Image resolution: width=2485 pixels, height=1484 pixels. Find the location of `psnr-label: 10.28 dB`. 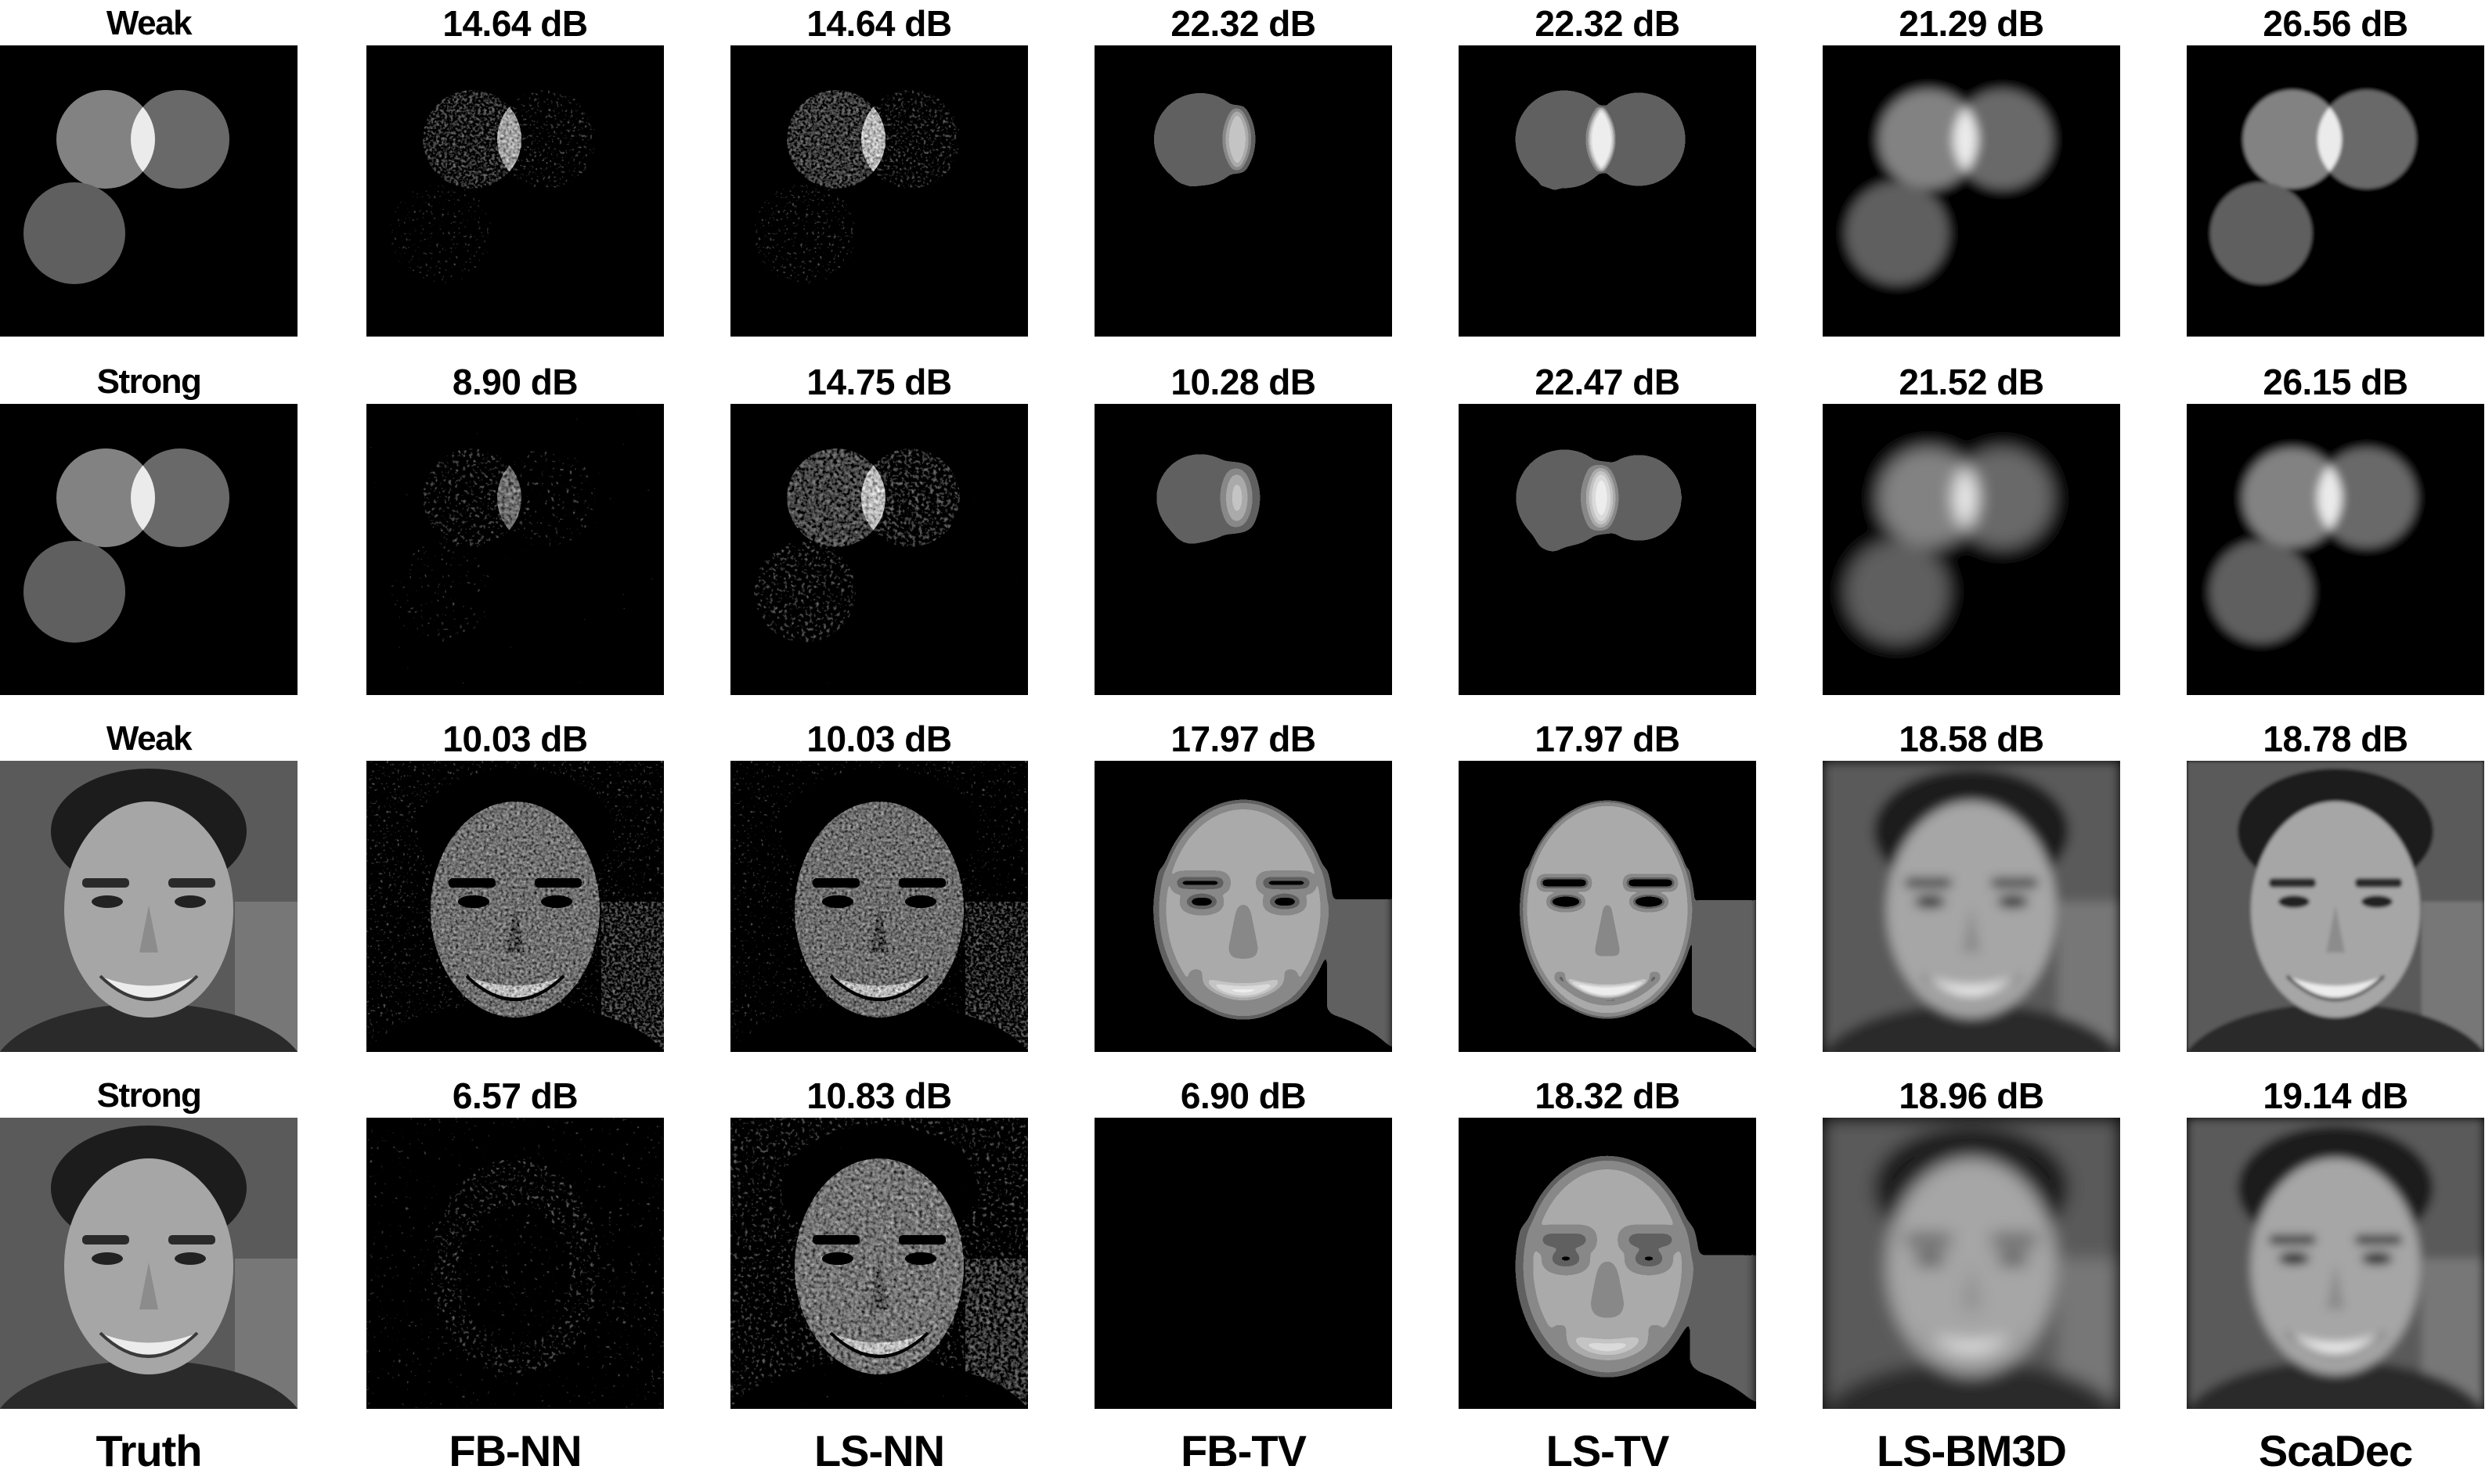

psnr-label: 10.28 dB is located at coordinates (1243, 382).